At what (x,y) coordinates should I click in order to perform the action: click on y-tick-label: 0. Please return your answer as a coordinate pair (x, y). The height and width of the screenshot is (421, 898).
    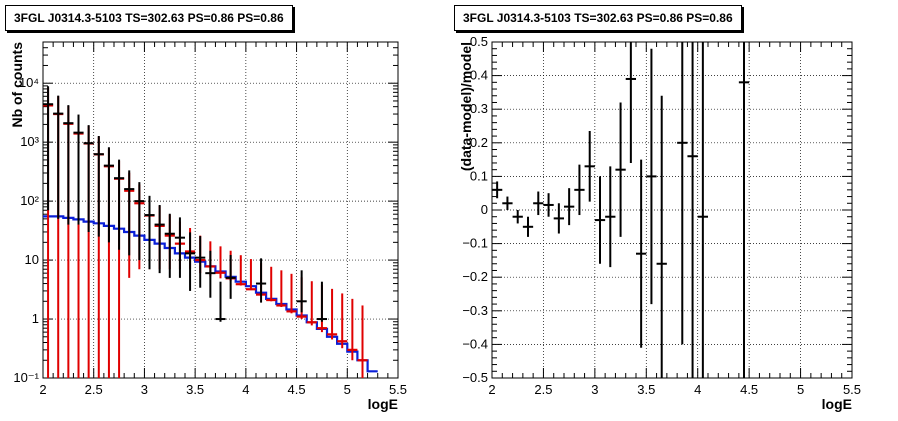
    Looking at the image, I should click on (484, 209).